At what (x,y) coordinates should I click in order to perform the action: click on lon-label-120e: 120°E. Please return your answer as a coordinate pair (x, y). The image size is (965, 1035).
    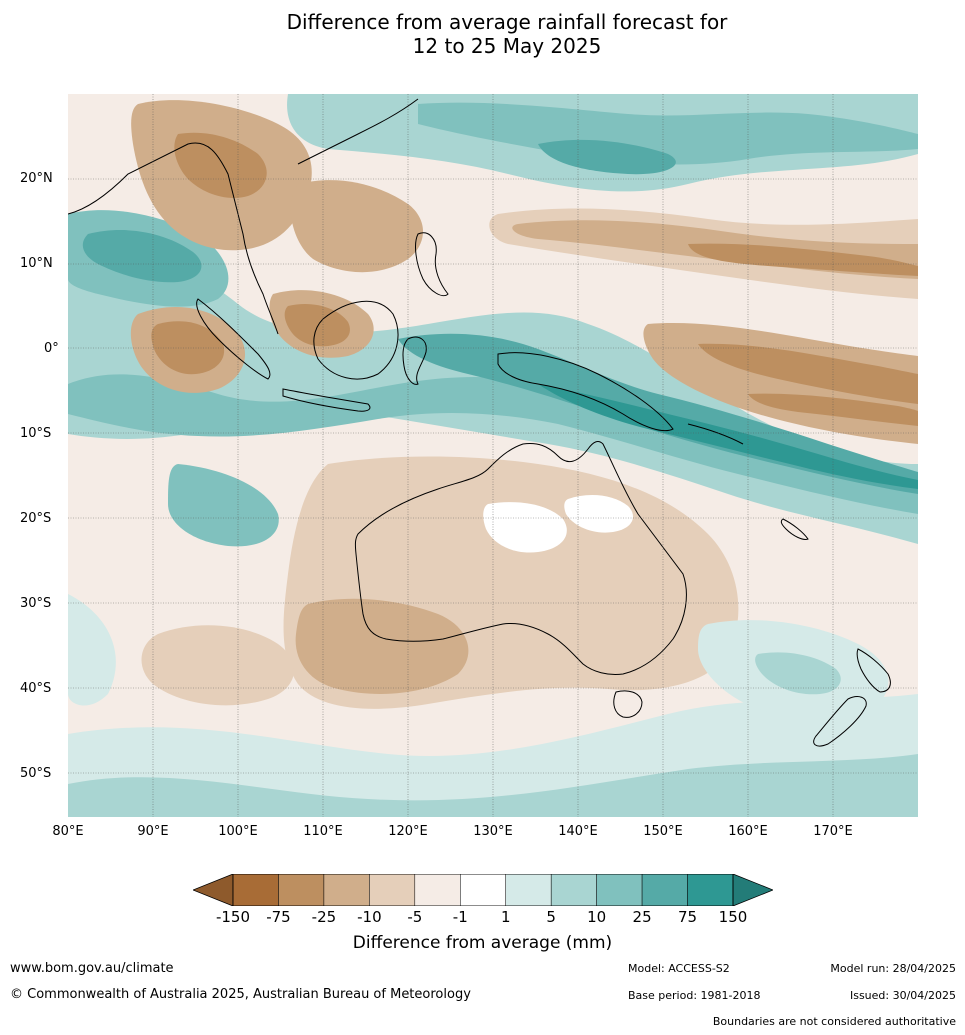
    Looking at the image, I should click on (408, 831).